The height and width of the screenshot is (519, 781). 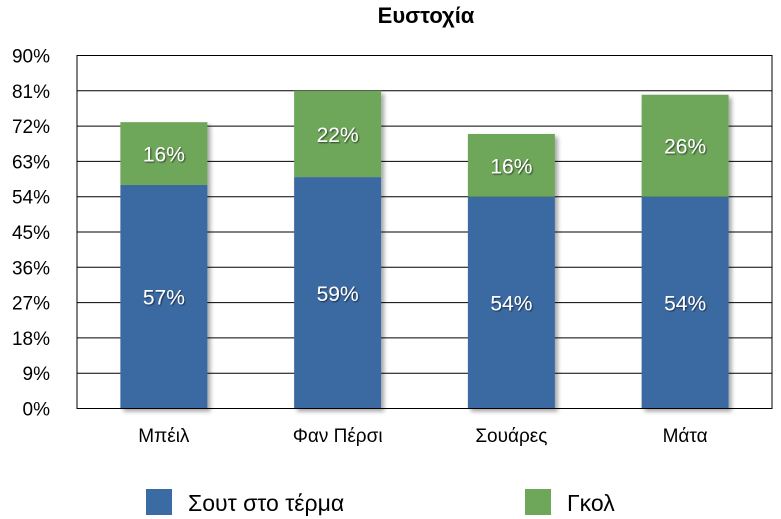 I want to click on y-tick-label: 54%, so click(x=31, y=198).